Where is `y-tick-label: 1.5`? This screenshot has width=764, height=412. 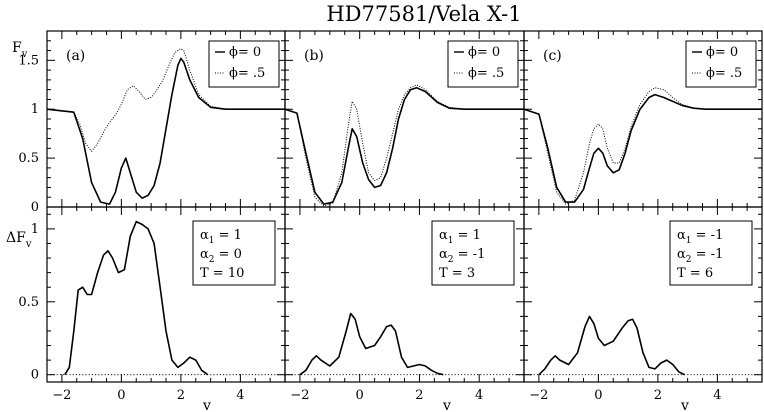
y-tick-label: 1.5 is located at coordinates (28, 60).